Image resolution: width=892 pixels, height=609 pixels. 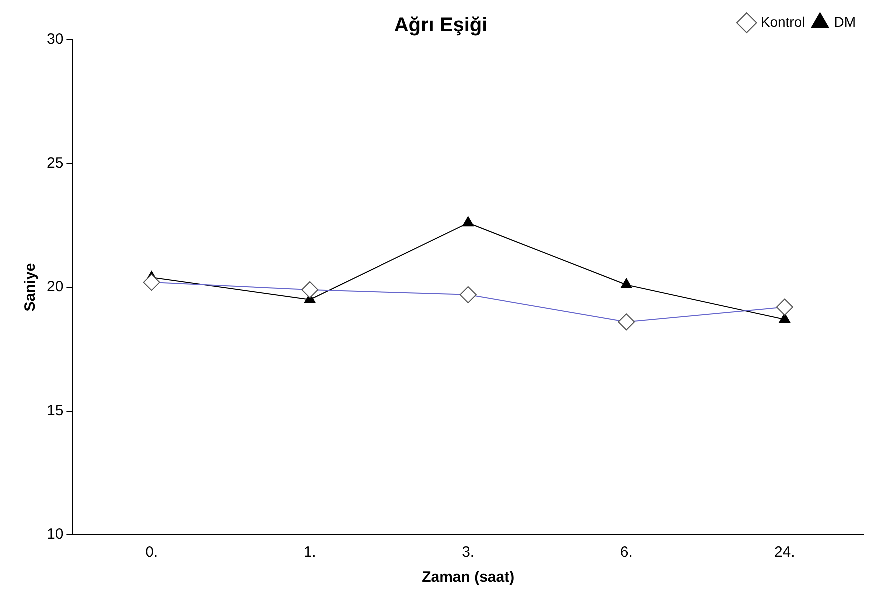 What do you see at coordinates (152, 553) in the screenshot?
I see `x-tick-label: 0.` at bounding box center [152, 553].